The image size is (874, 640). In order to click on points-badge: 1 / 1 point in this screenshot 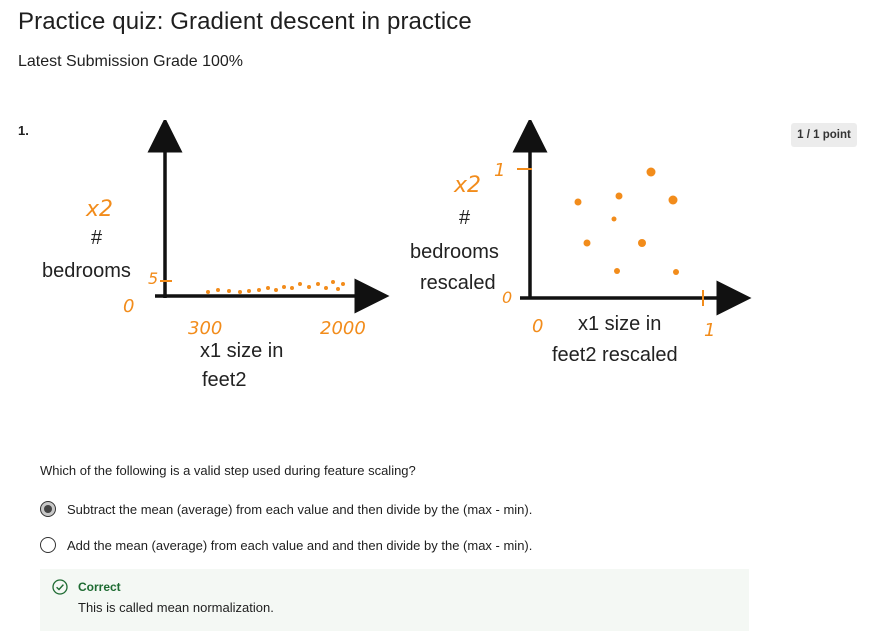, I will do `click(824, 135)`.